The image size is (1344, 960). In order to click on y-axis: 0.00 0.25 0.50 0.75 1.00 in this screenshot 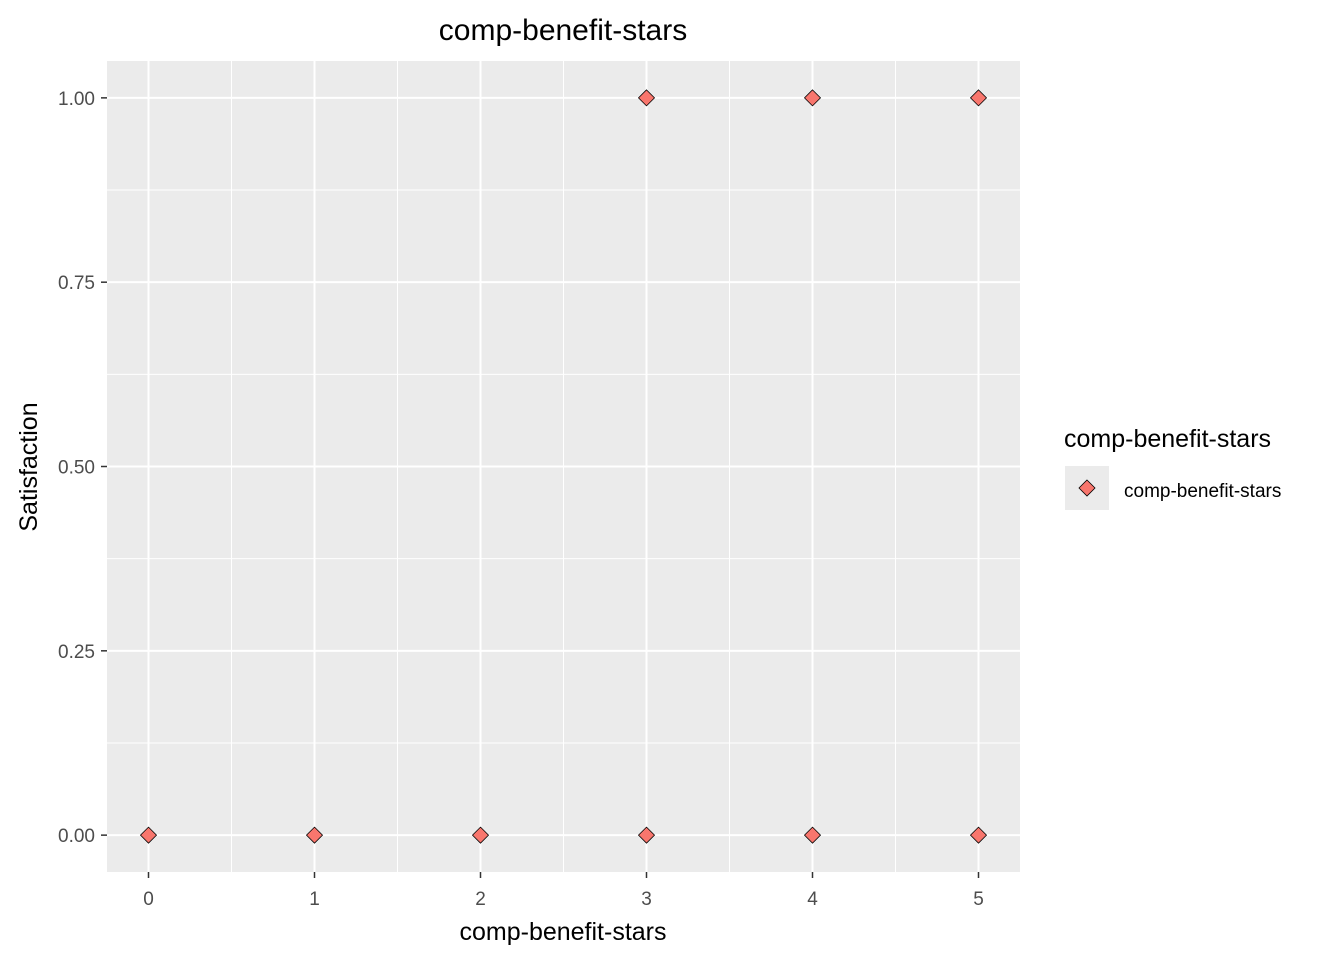, I will do `click(82, 468)`.